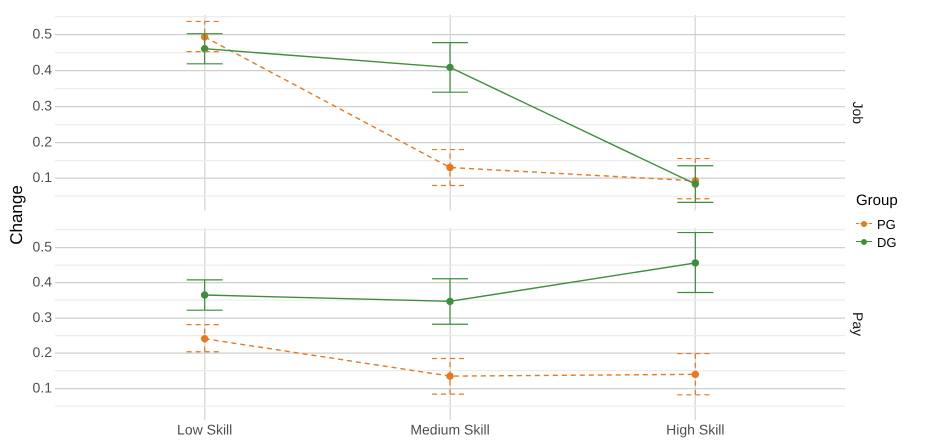 The height and width of the screenshot is (447, 929). Describe the element at coordinates (858, 113) in the screenshot. I see `text: Job` at that location.